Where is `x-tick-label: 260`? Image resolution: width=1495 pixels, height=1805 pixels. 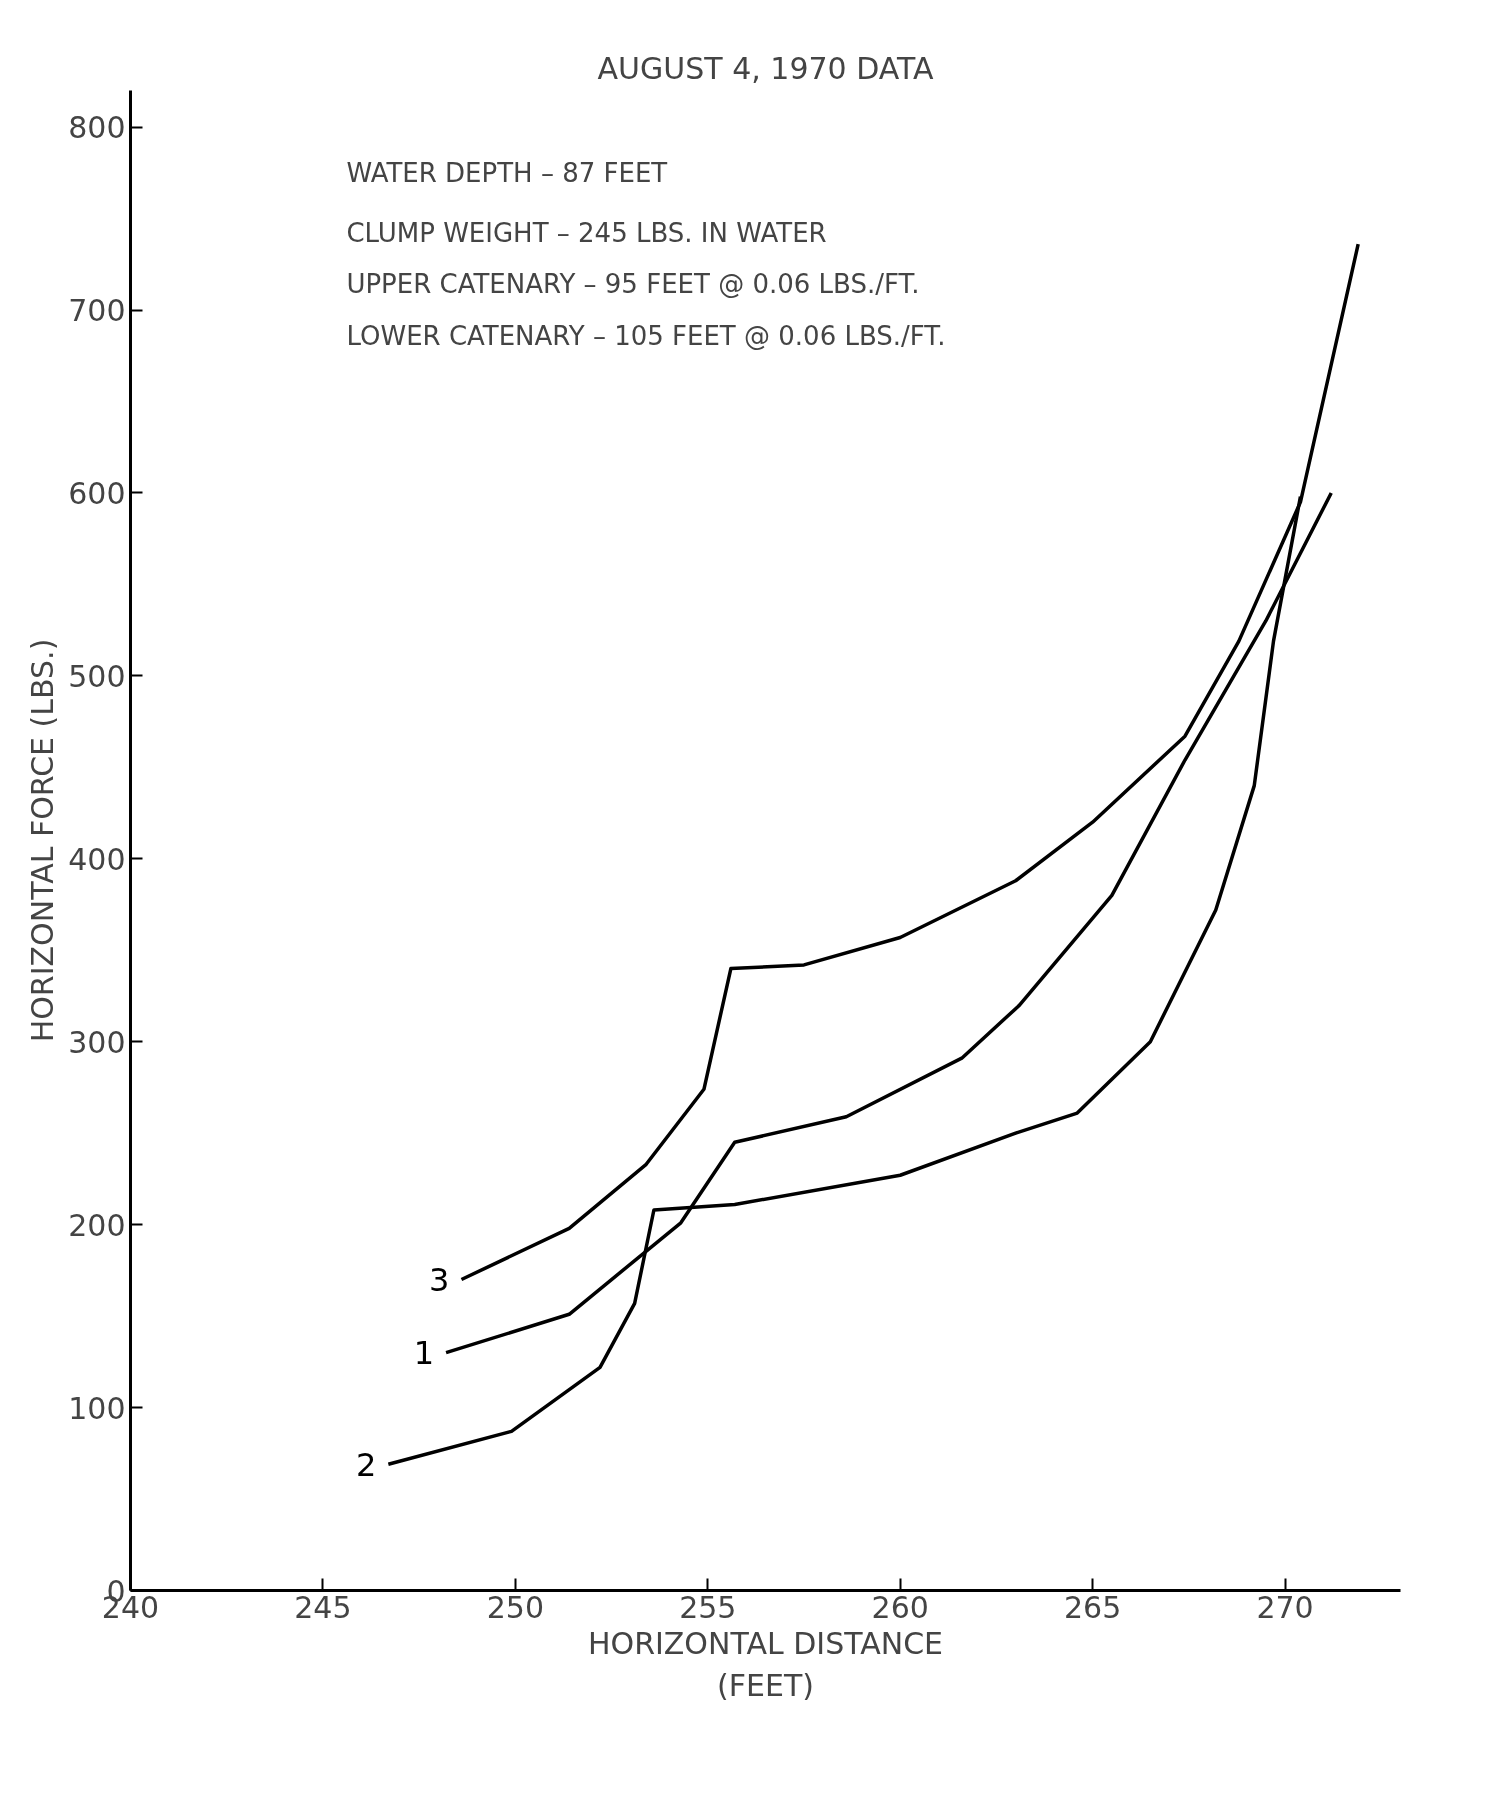 x-tick-label: 260 is located at coordinates (900, 1607).